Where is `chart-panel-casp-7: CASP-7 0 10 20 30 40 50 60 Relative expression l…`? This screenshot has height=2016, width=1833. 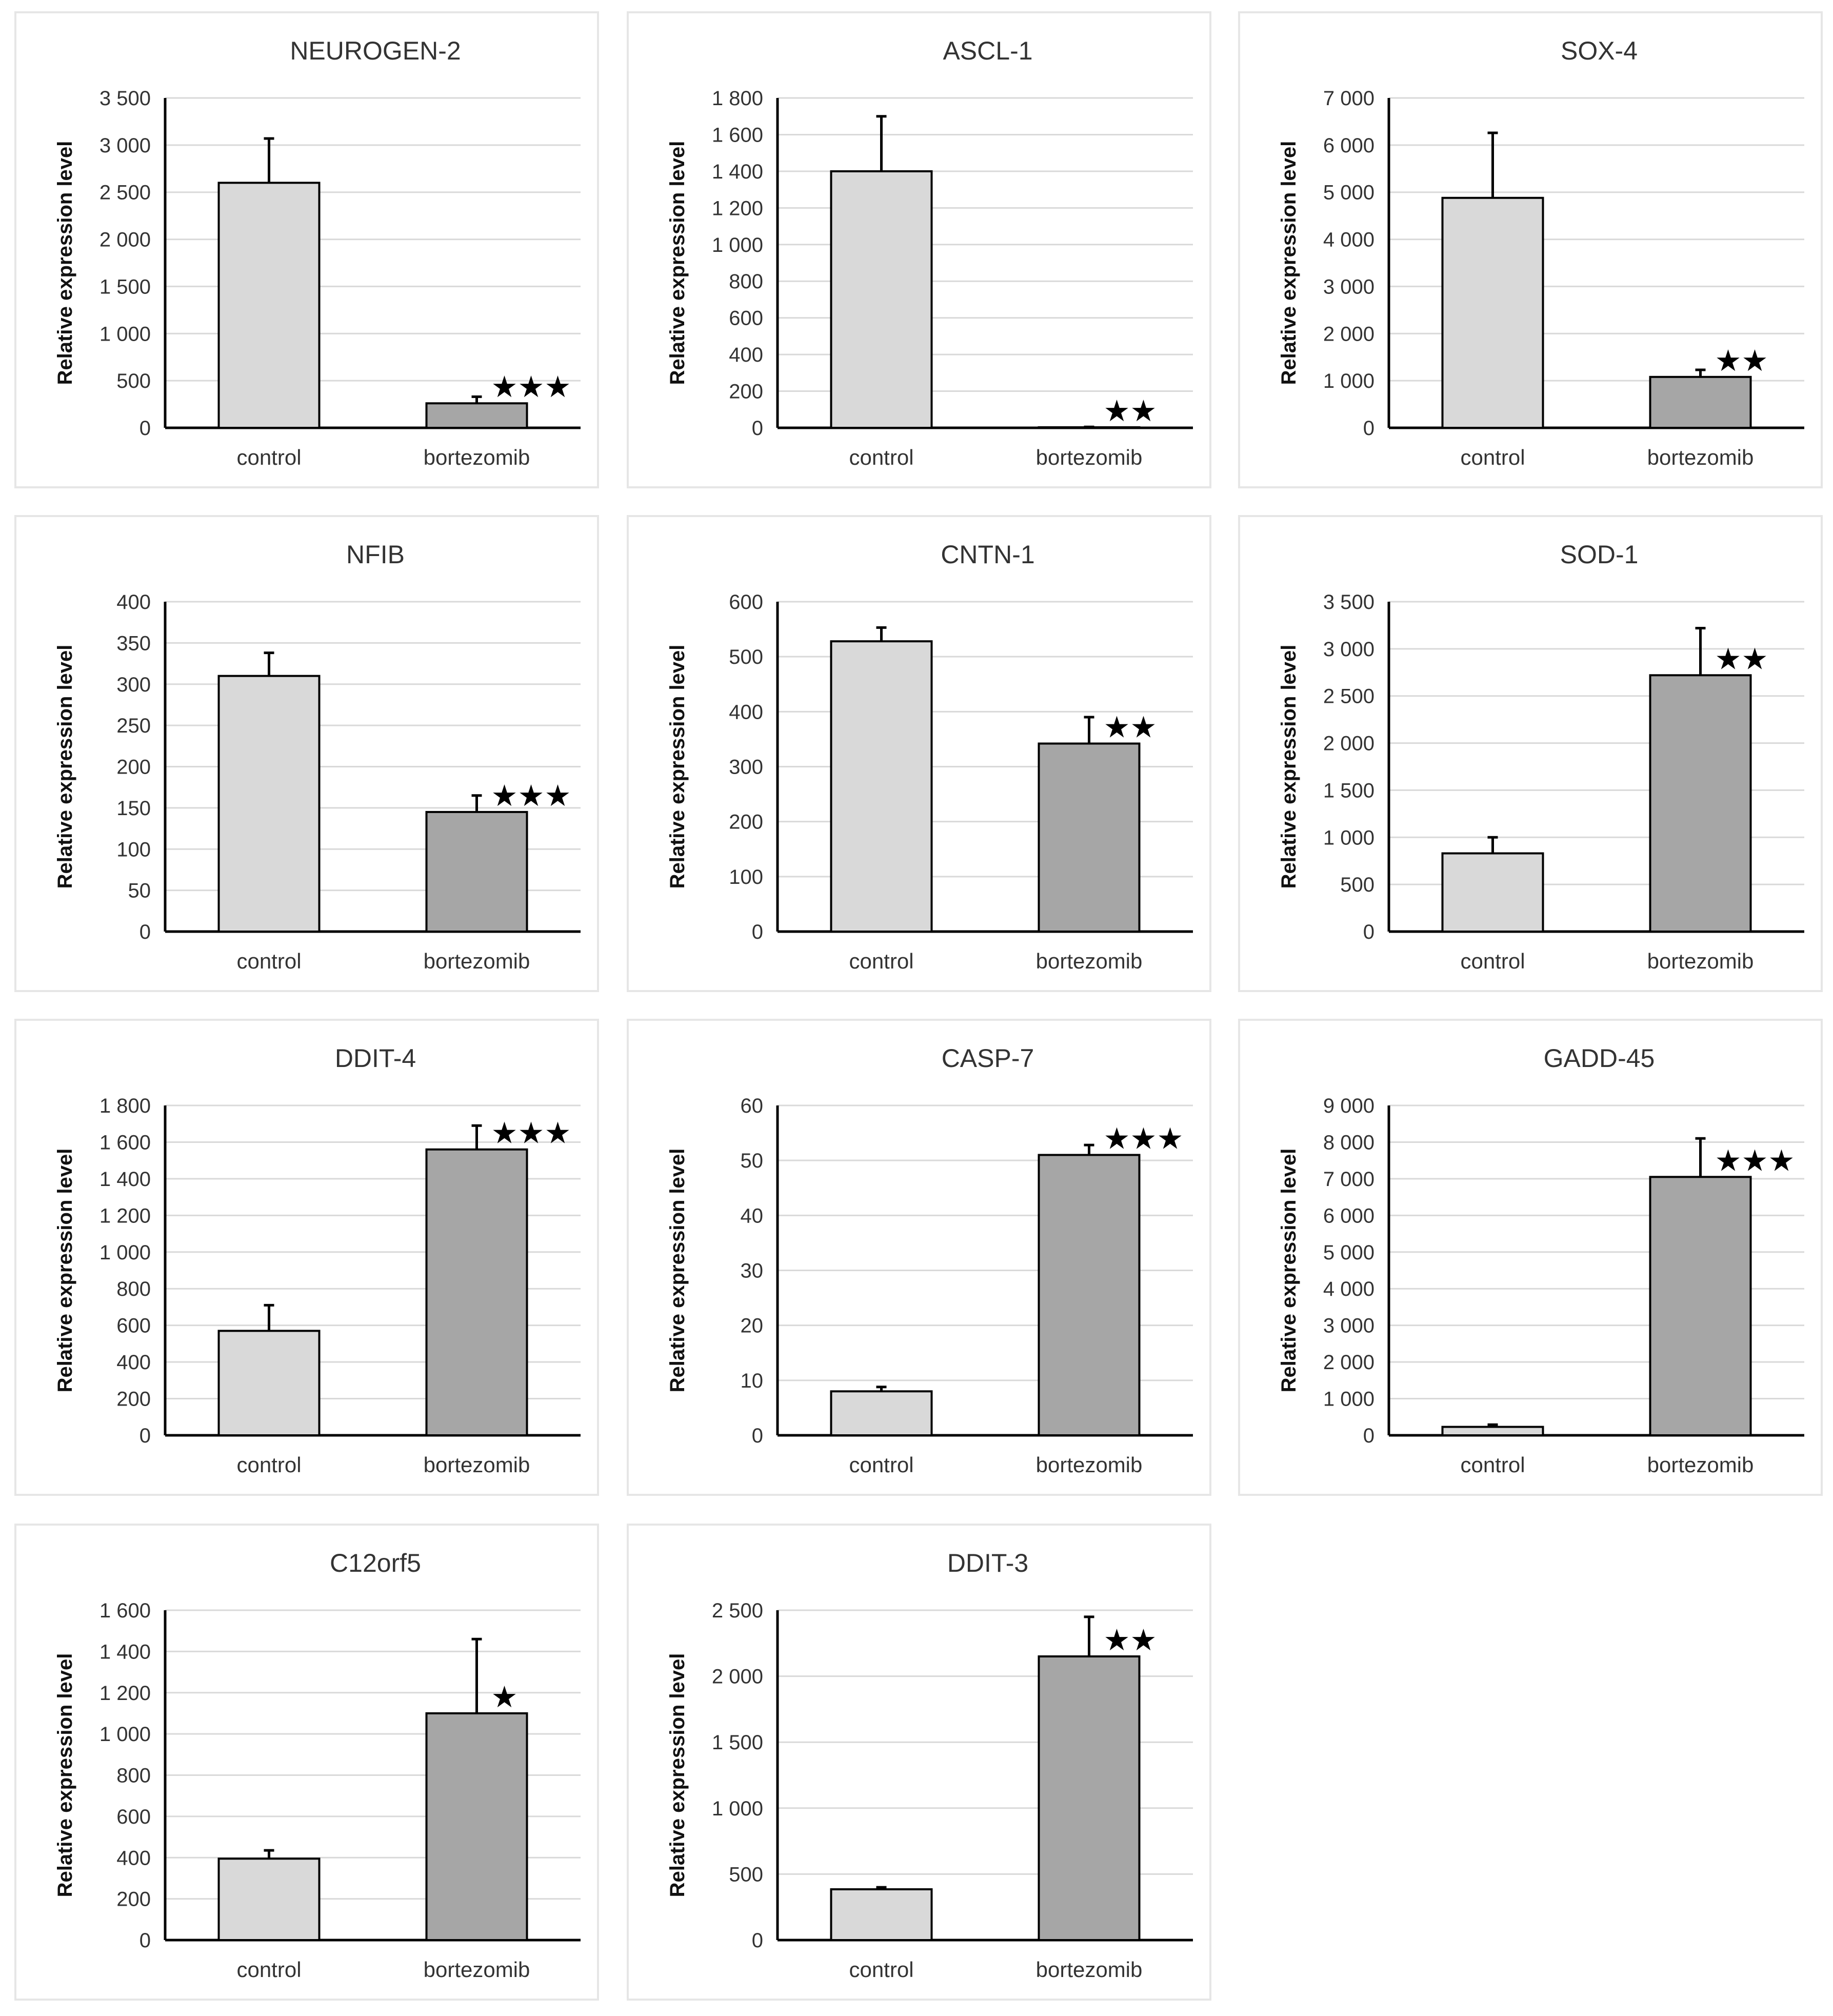 chart-panel-casp-7: CASP-7 0 10 20 30 40 50 60 Relative expression l… is located at coordinates (919, 1257).